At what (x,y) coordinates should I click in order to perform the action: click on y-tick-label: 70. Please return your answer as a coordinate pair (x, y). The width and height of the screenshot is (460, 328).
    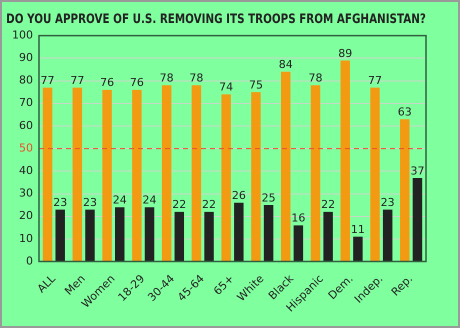
    Looking at the image, I should click on (25, 103).